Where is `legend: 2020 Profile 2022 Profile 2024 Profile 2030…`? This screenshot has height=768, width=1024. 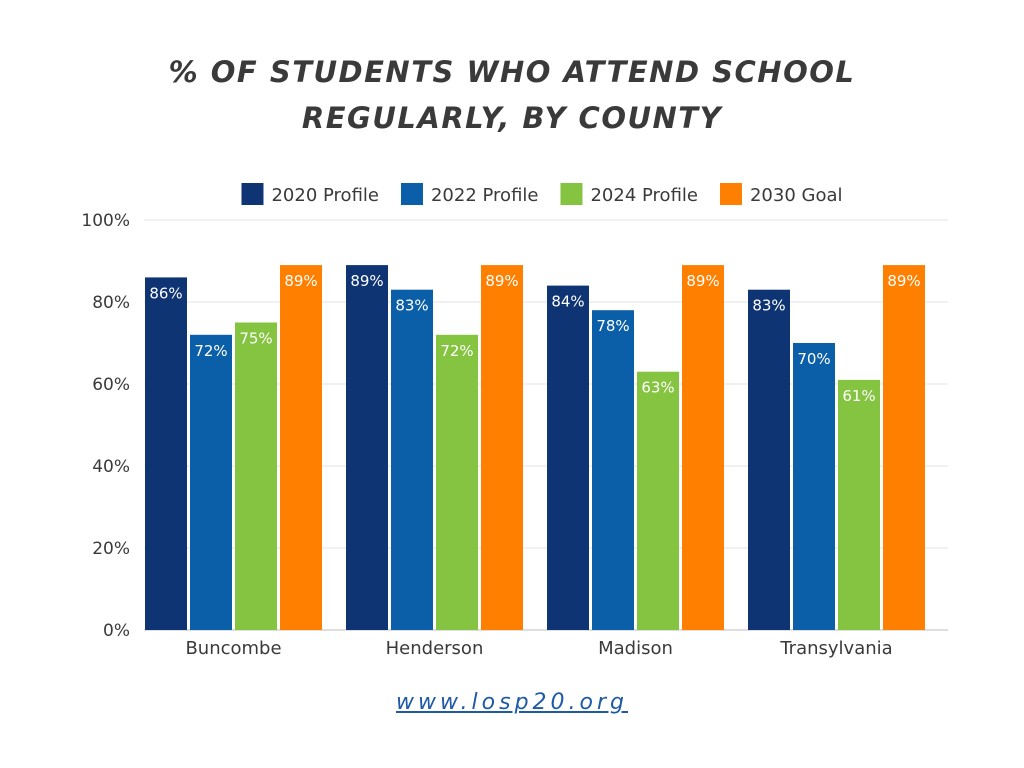 legend: 2020 Profile 2022 Profile 2024 Profile 2030… is located at coordinates (542, 194).